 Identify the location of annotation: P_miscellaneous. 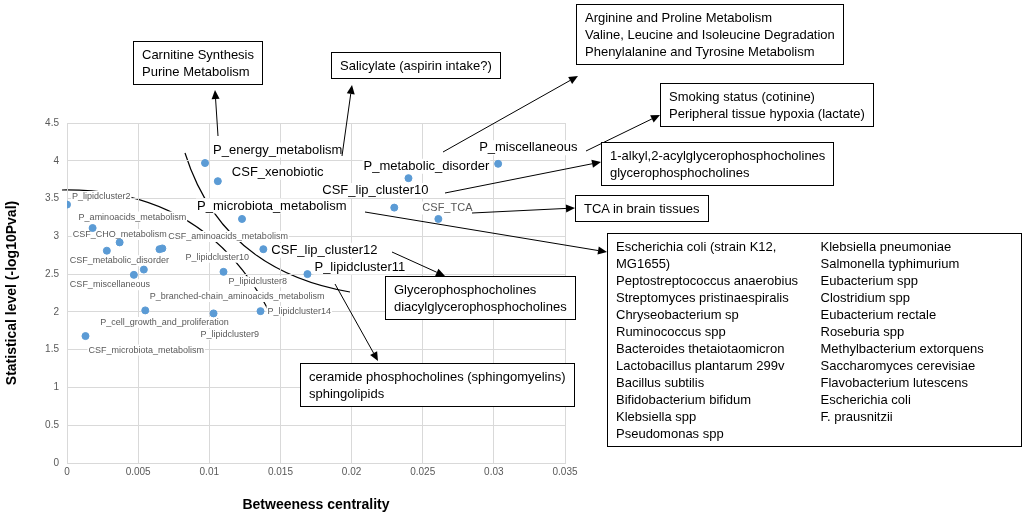
(528, 147).